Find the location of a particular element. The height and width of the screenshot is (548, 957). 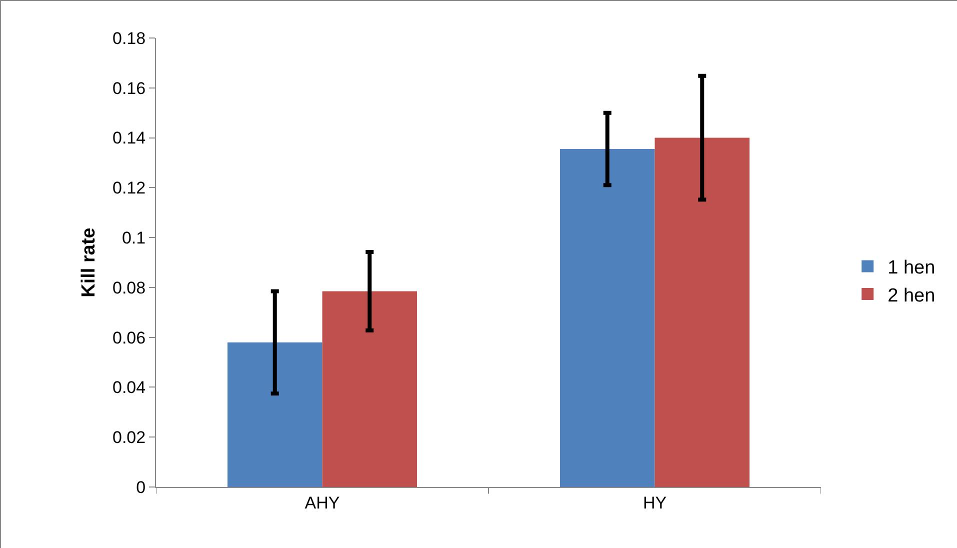

legend-label: 2 hen is located at coordinates (912, 295).